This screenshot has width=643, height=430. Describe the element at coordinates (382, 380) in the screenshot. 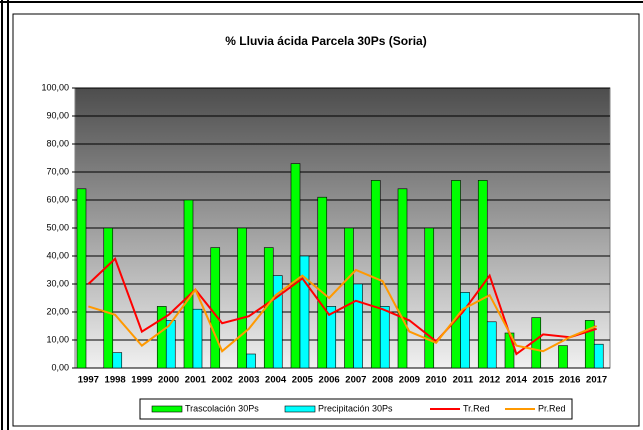

I see `x-tick-label: 2008` at that location.